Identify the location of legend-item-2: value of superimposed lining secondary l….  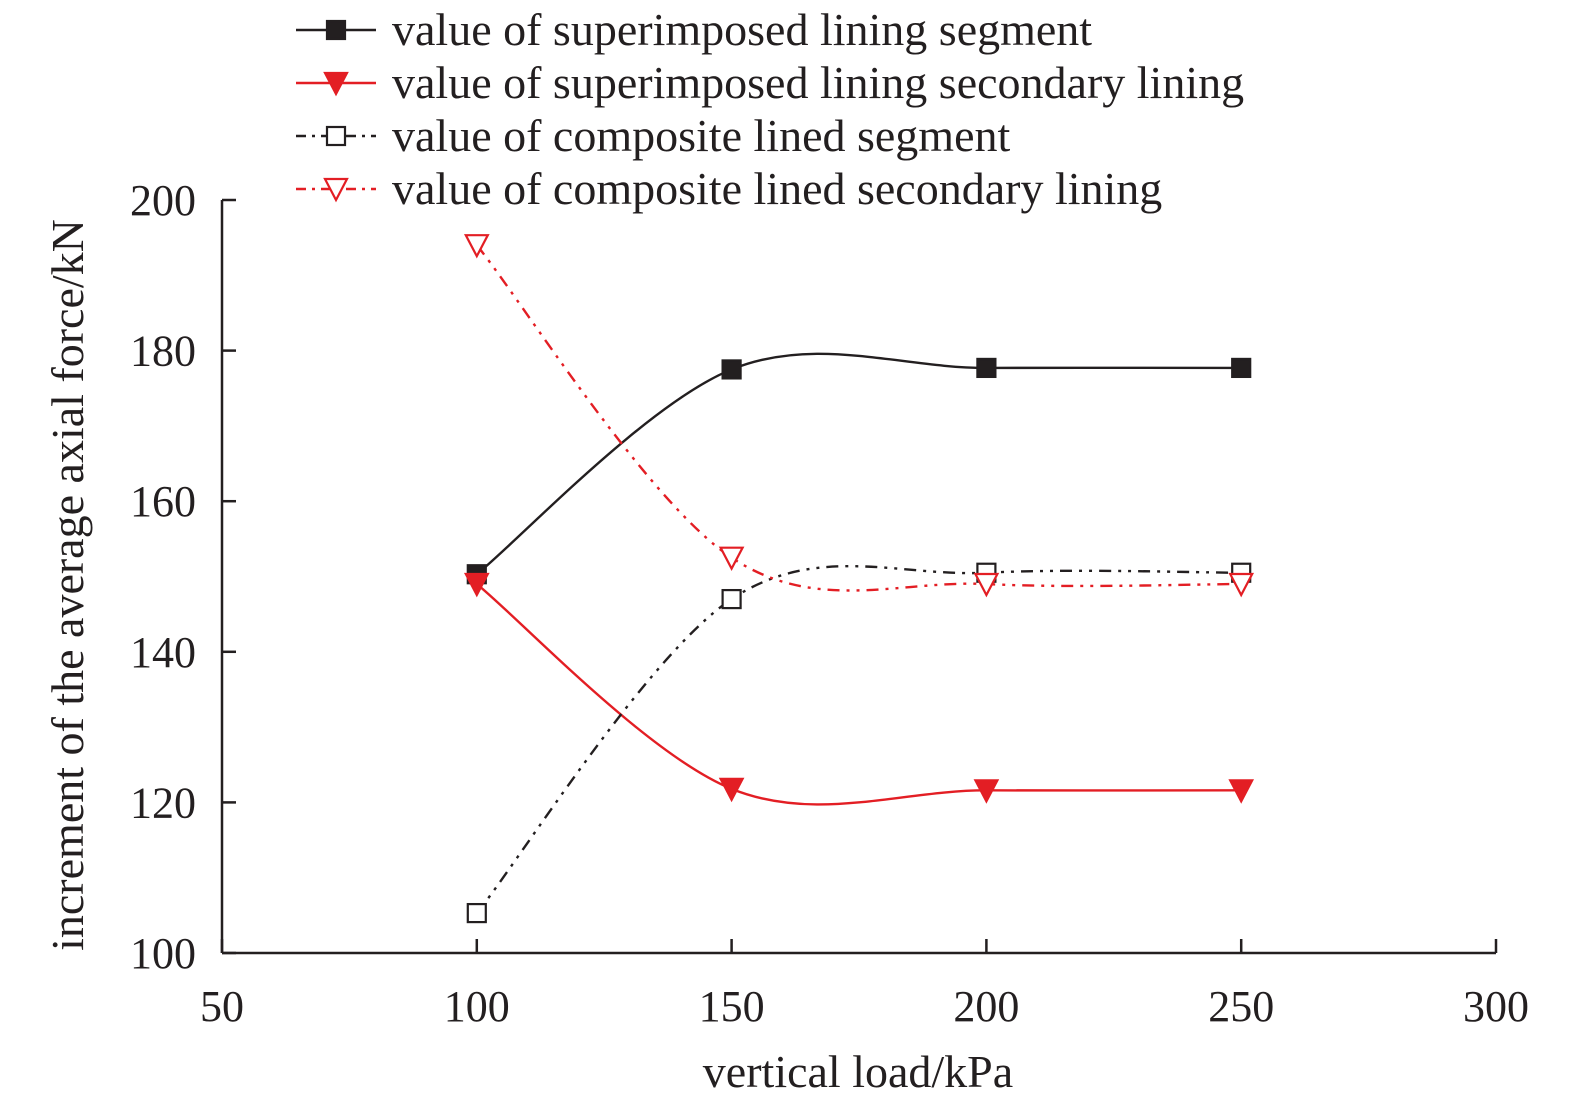
(770, 82).